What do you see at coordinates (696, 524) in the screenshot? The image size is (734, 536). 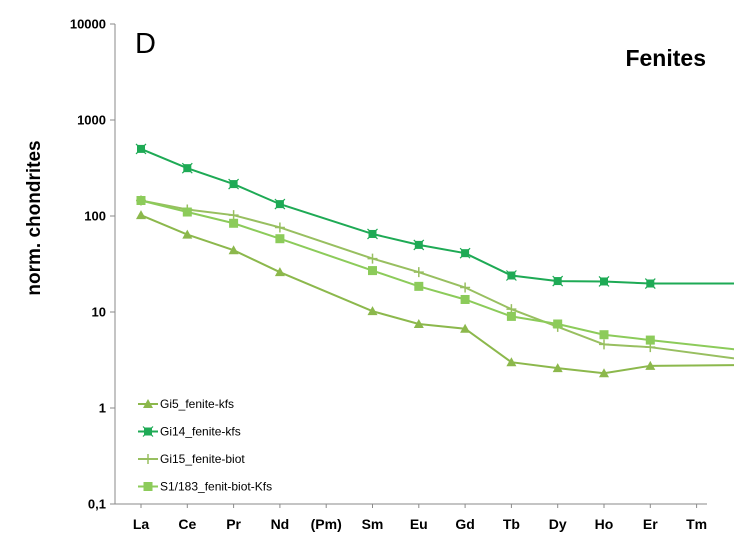 I see `x-tick-label: Tm` at bounding box center [696, 524].